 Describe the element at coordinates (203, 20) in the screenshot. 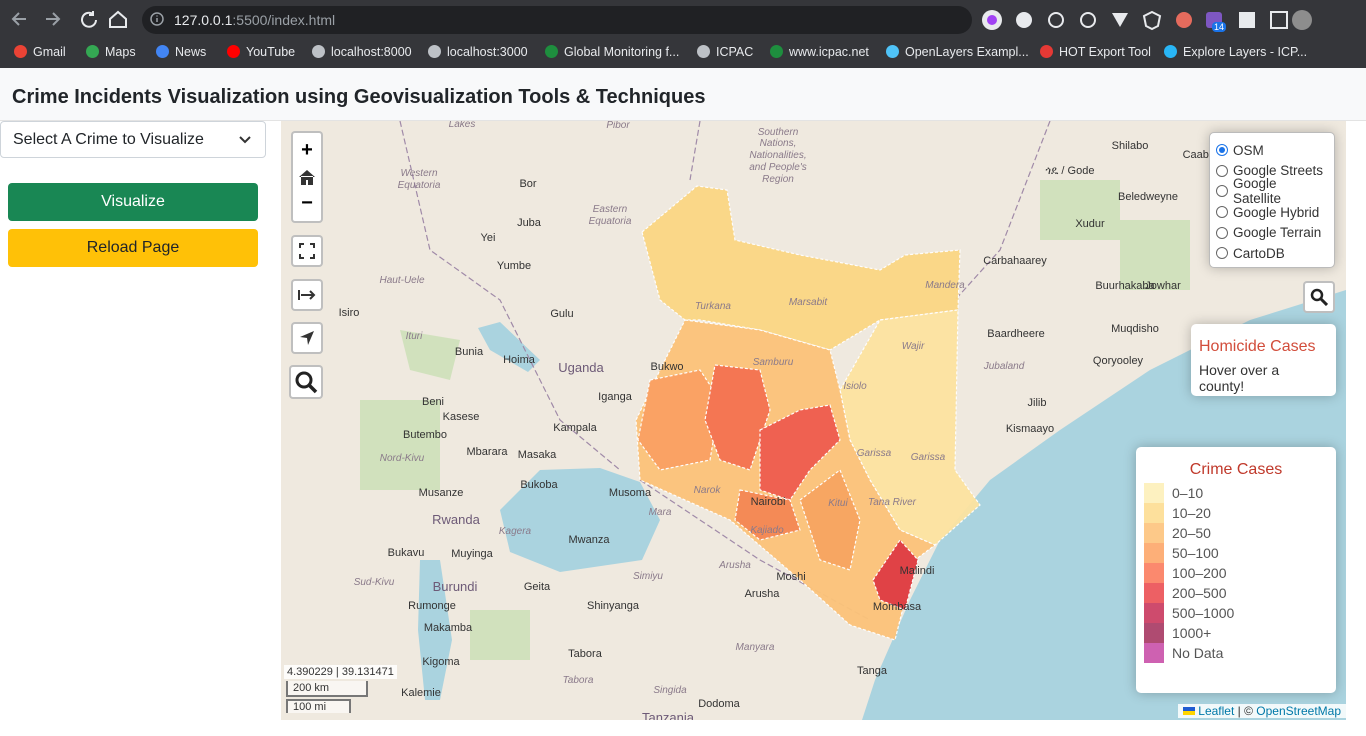

I see `url-host: 127.0.0.1` at that location.